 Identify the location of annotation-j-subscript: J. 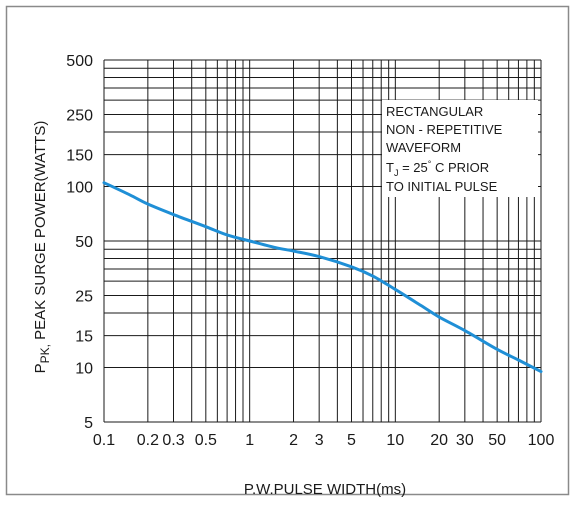
(396, 173).